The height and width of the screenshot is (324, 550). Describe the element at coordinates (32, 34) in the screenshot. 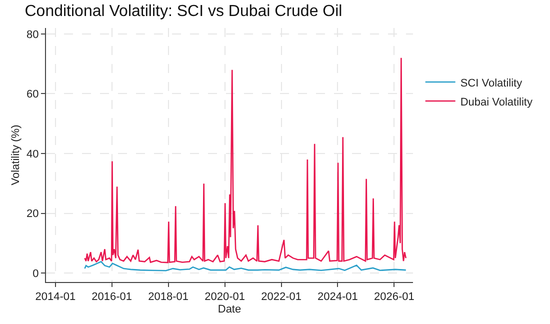

I see `y-tick-label: 80` at that location.